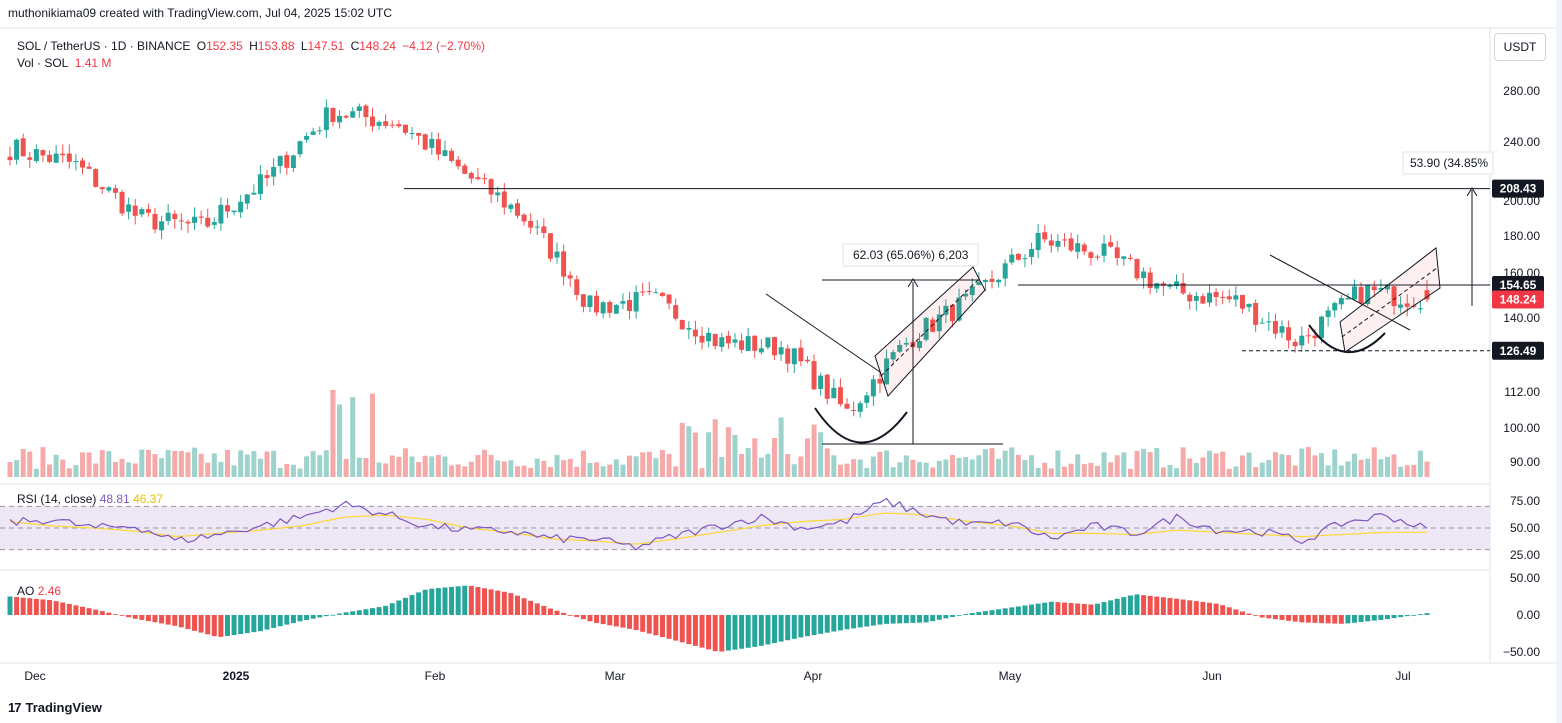 The width and height of the screenshot is (1562, 723). Describe the element at coordinates (1518, 350) in the screenshot. I see `price-label-box` at that location.